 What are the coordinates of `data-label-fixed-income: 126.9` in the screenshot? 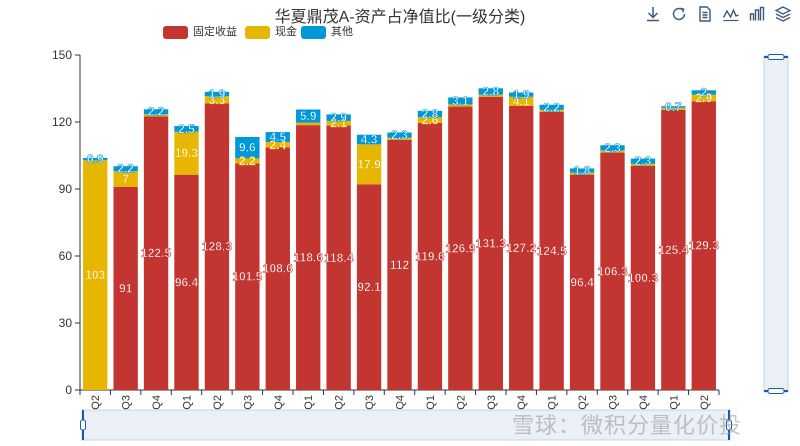 It's located at (460, 248).